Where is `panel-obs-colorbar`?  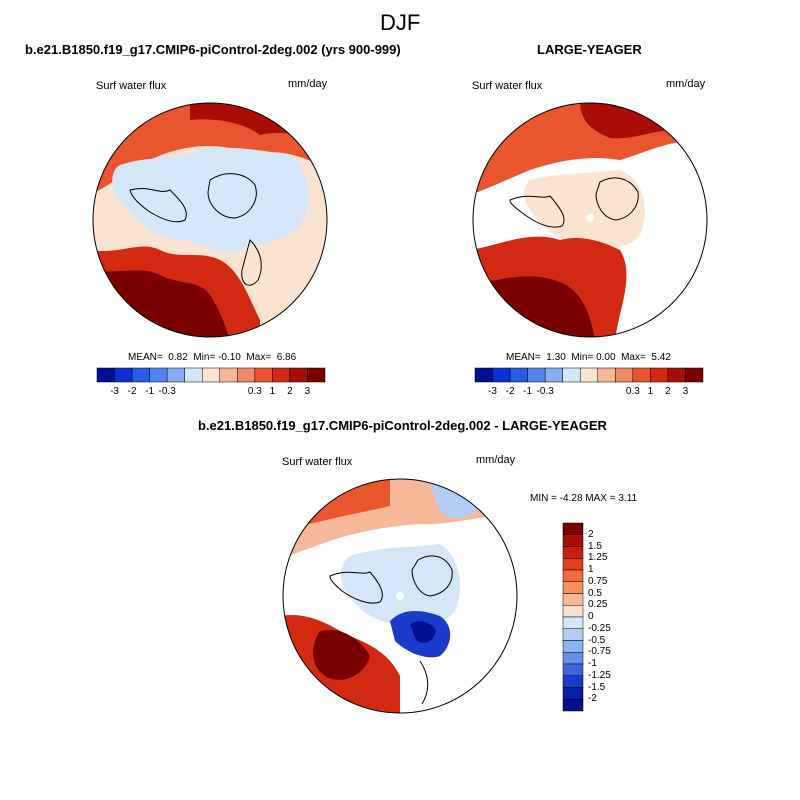 panel-obs-colorbar is located at coordinates (589, 375).